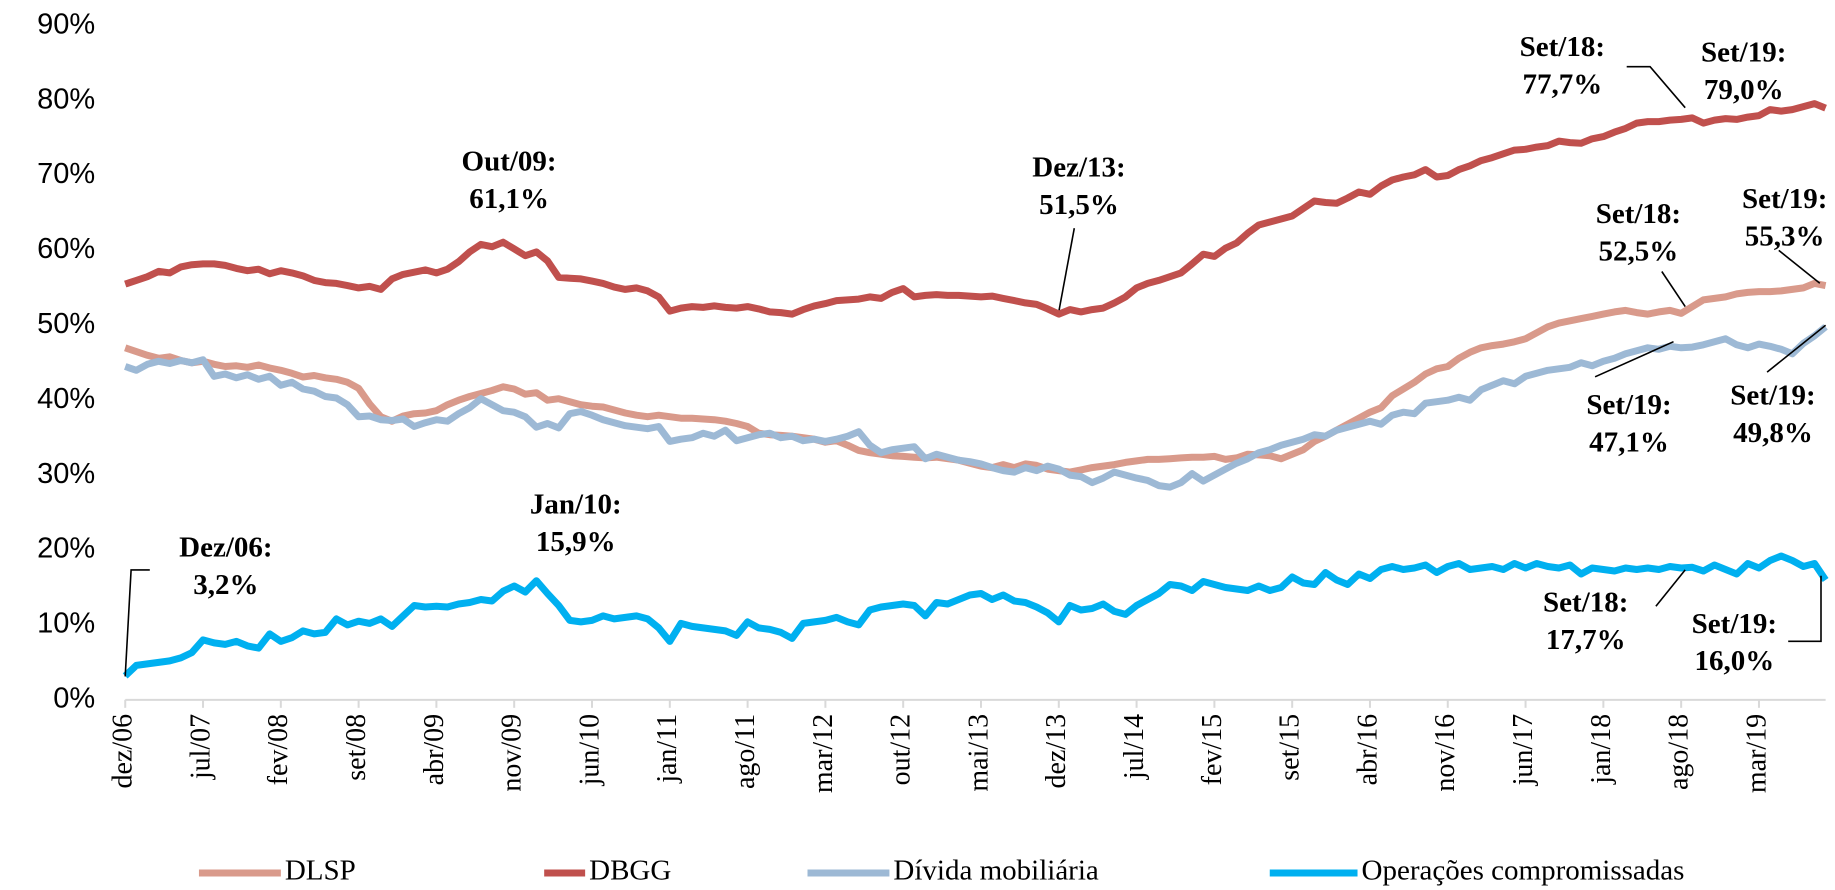  What do you see at coordinates (66, 249) in the screenshot?
I see `y-tick-label: 60%` at bounding box center [66, 249].